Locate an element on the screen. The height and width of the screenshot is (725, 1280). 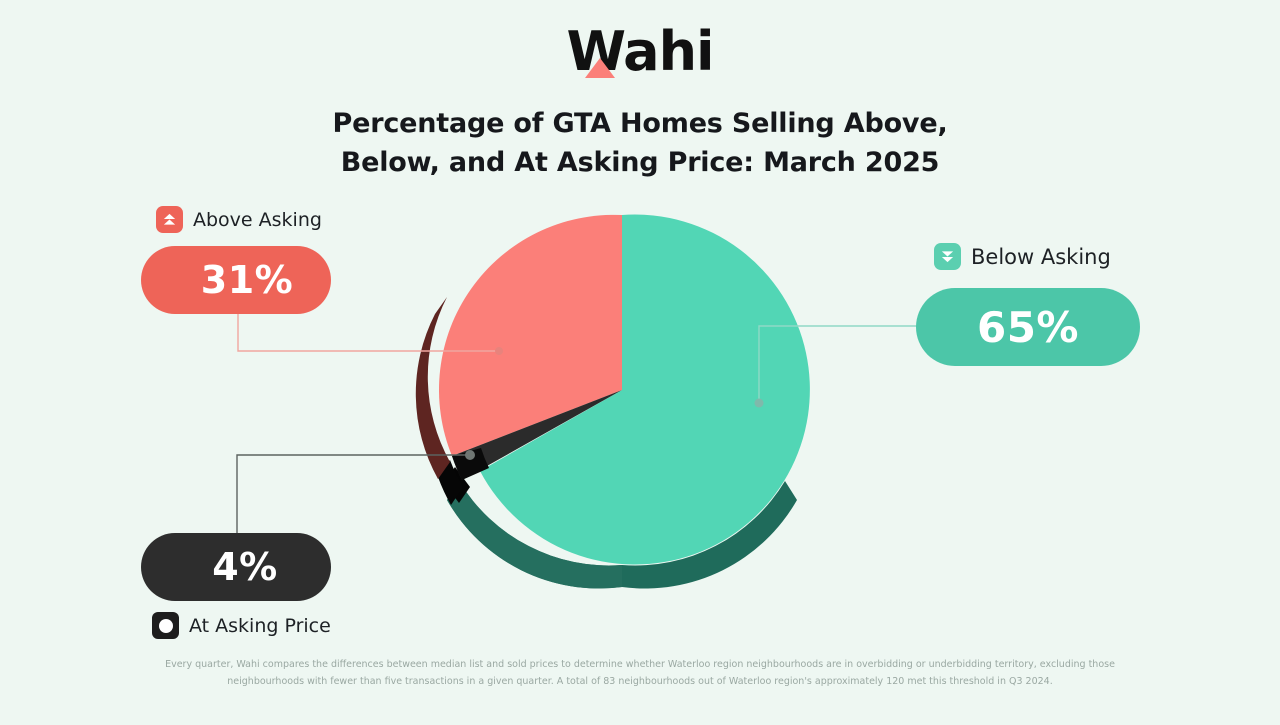
legend-above-asking: Above Asking is located at coordinates (239, 219).